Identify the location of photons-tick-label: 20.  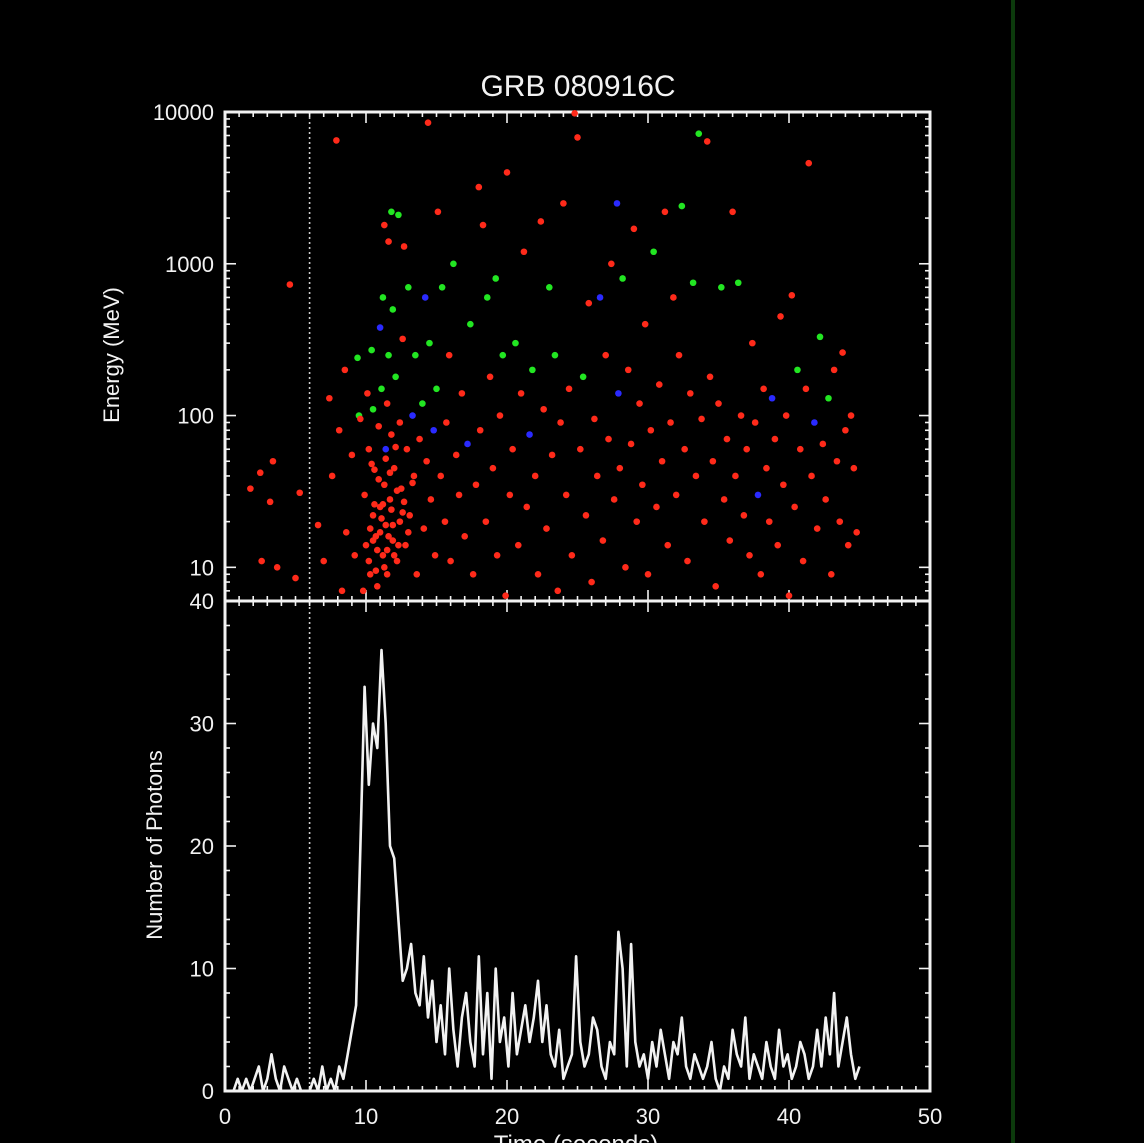
(202, 846).